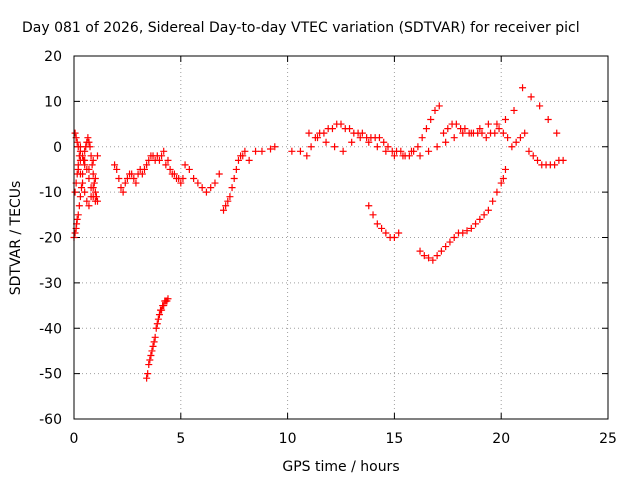 The width and height of the screenshot is (640, 480). Describe the element at coordinates (50, 239) in the screenshot. I see `y-tick-label: -20` at that location.